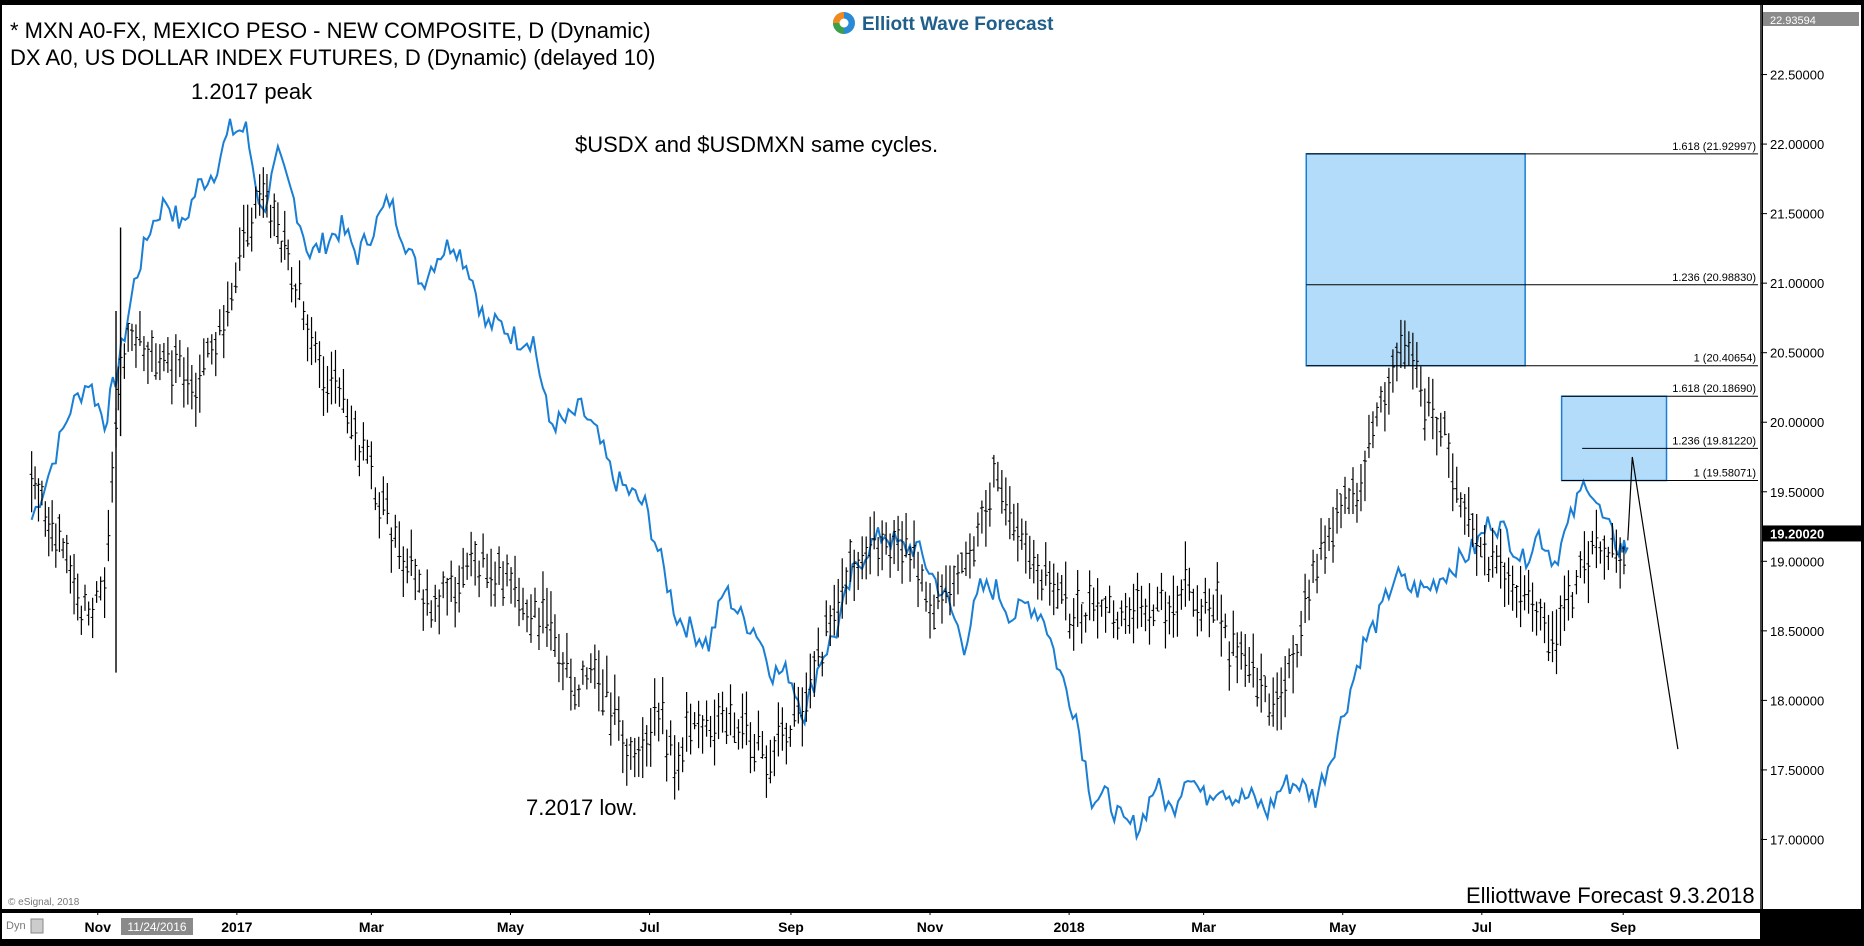  Describe the element at coordinates (1714, 441) in the screenshot. I see `fib-level-label: 1.236 (19.81220)` at that location.